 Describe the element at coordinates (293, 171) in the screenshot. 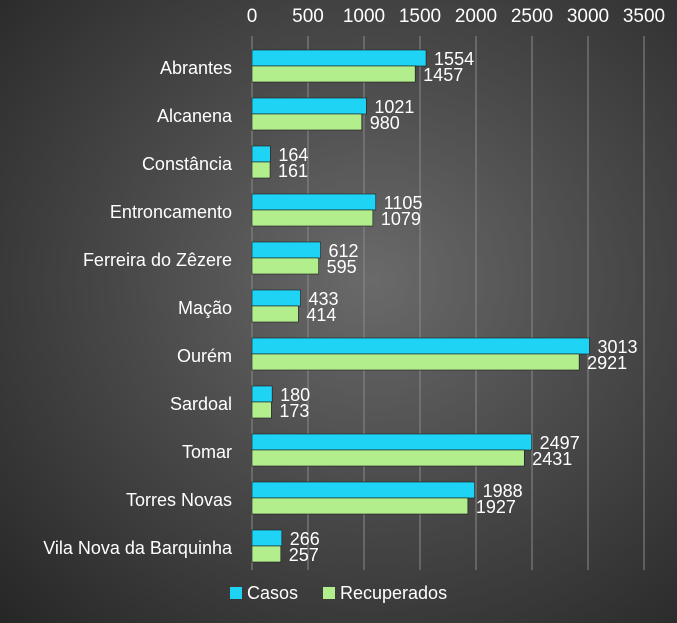

I see `data-label-recuperados: 161` at that location.